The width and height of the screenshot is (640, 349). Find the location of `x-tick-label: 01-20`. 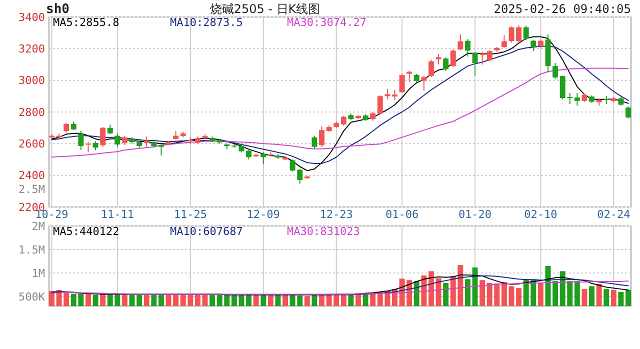

x-tick-label: 01-20 is located at coordinates (475, 214).